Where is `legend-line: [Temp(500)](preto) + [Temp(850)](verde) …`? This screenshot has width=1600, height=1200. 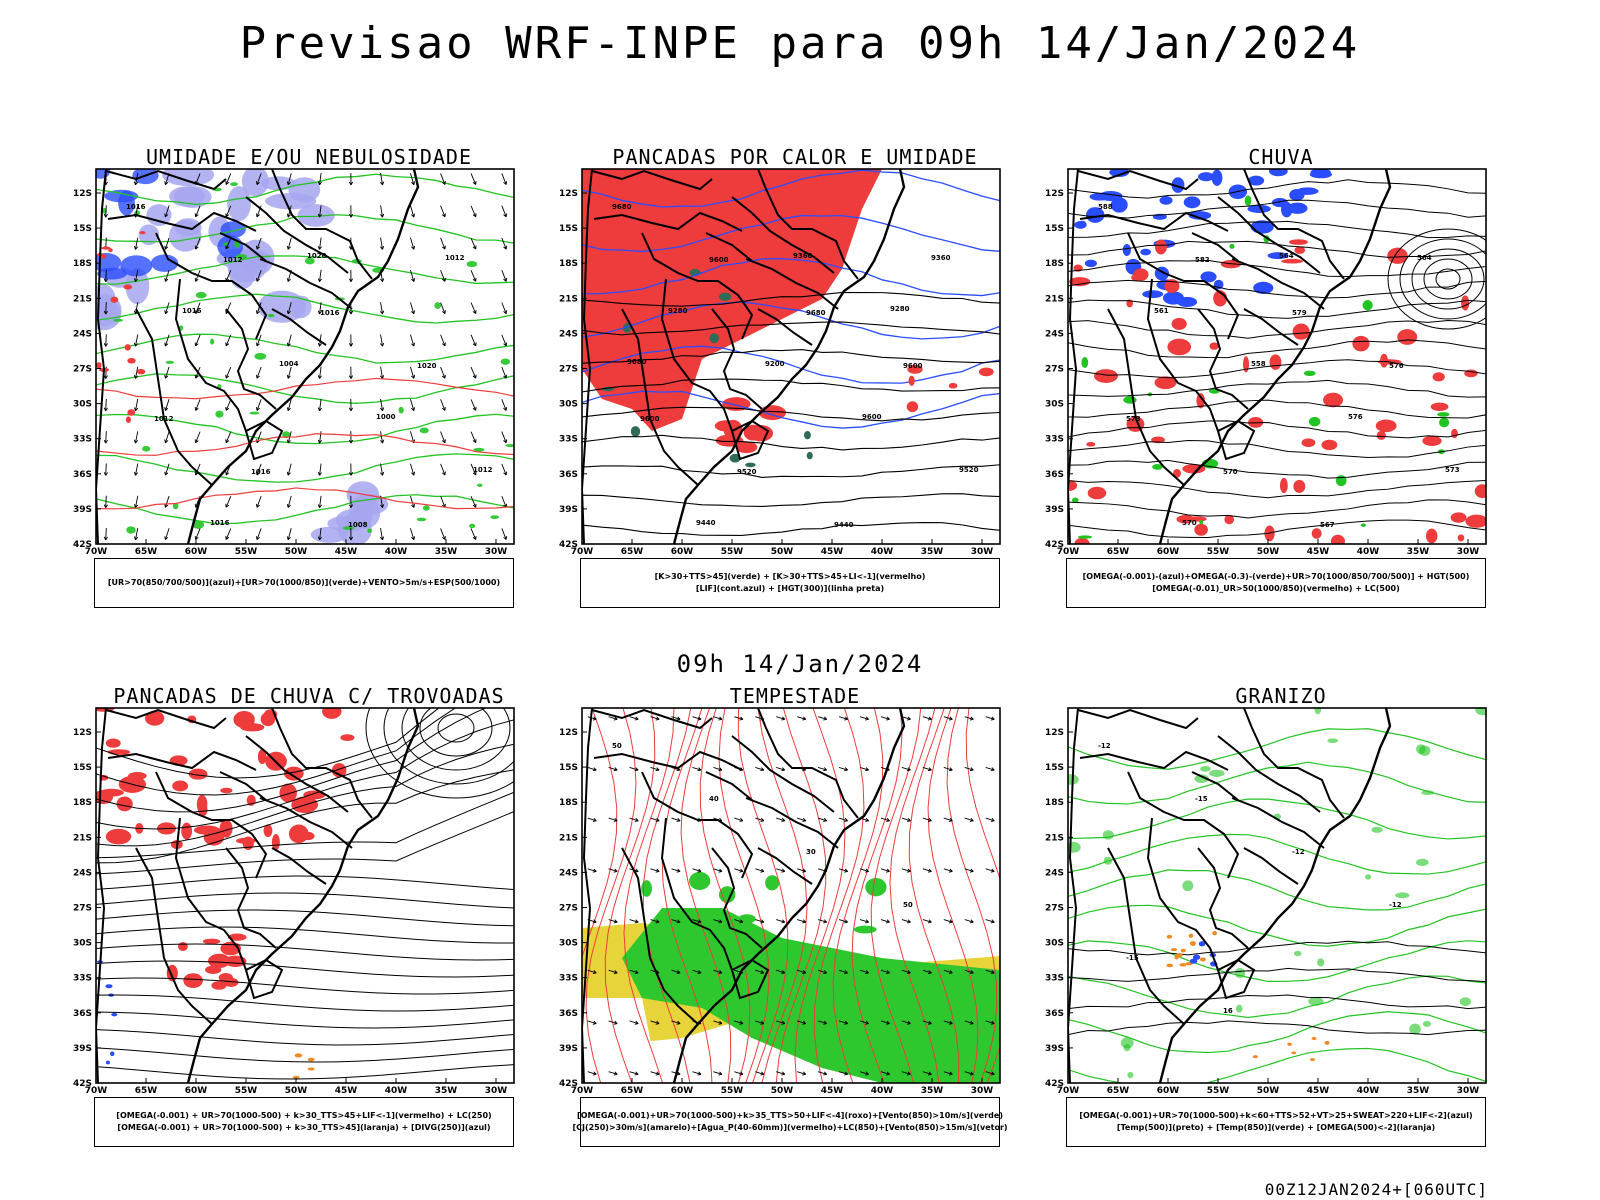
legend-line: [Temp(500)](preto) + [Temp(850)](verde) … is located at coordinates (1276, 1127).